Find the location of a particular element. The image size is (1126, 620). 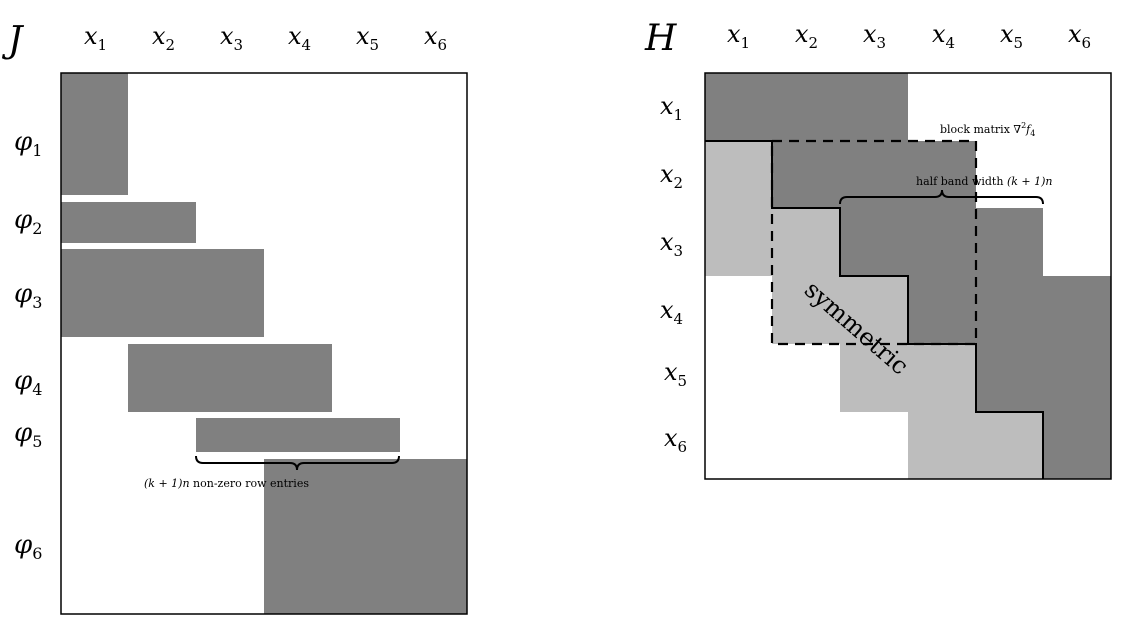

h-half-band-label: half band width (k + 1)n is located at coordinates (984, 181).